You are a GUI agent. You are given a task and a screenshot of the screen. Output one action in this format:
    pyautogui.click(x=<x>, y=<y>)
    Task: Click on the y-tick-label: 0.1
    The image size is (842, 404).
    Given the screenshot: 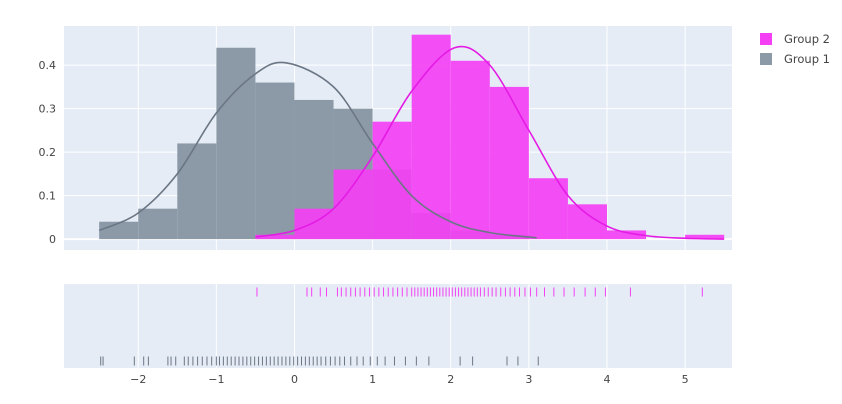 What is the action you would take?
    pyautogui.click(x=48, y=196)
    